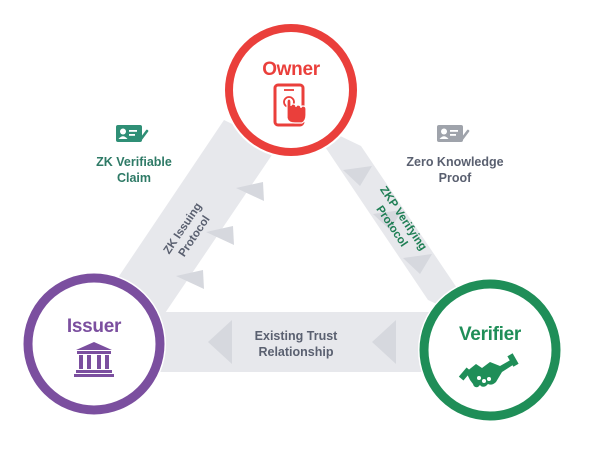  What do you see at coordinates (134, 178) in the screenshot?
I see `zk-claim-line2: Claim` at bounding box center [134, 178].